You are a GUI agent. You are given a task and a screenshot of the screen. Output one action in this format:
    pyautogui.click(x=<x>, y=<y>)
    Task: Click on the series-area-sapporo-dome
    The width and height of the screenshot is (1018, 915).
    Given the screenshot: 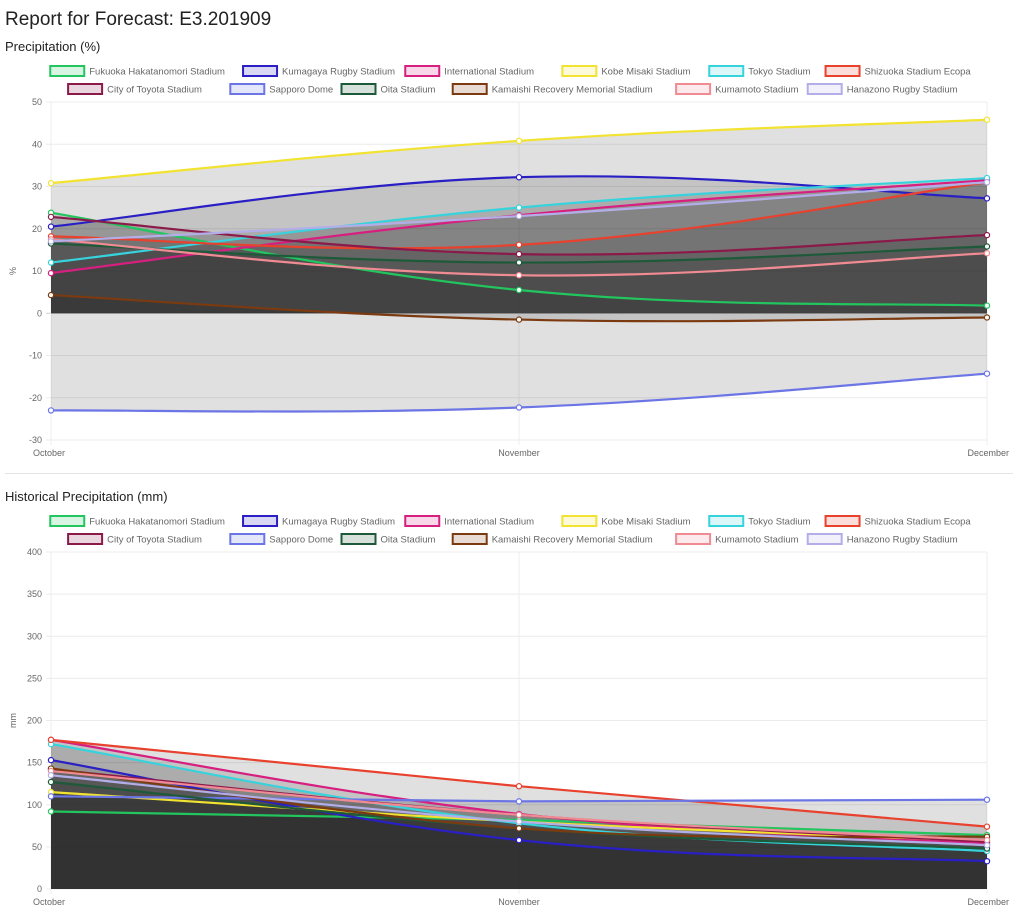 What is the action you would take?
    pyautogui.click(x=519, y=362)
    